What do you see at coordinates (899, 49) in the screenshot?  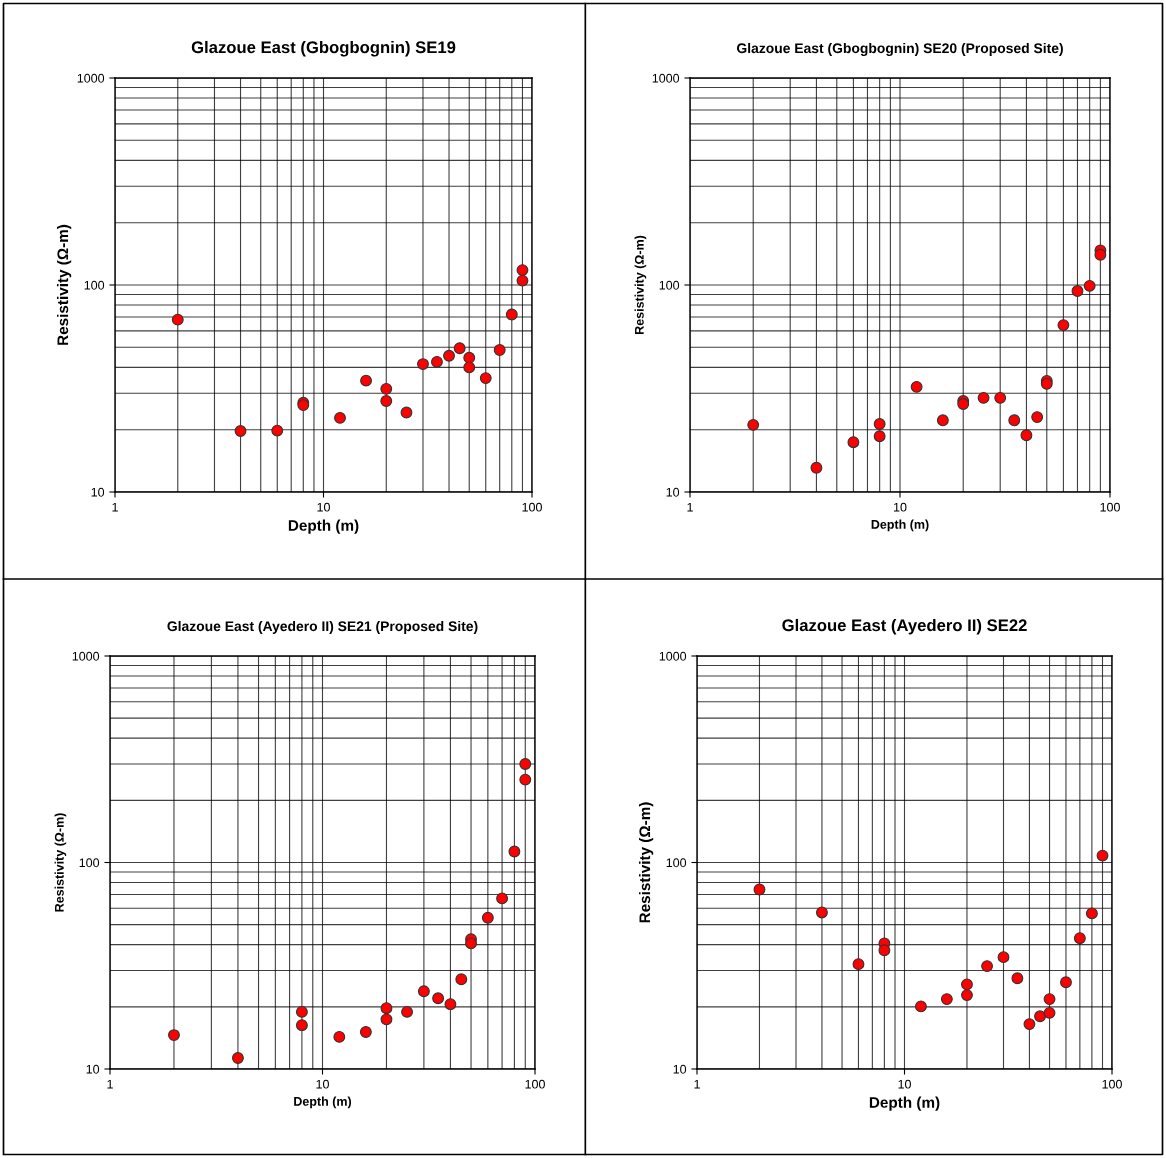 I see `chart-title: Glazoue East (Gbogbognin) SE20 (Proposed Site)` at bounding box center [899, 49].